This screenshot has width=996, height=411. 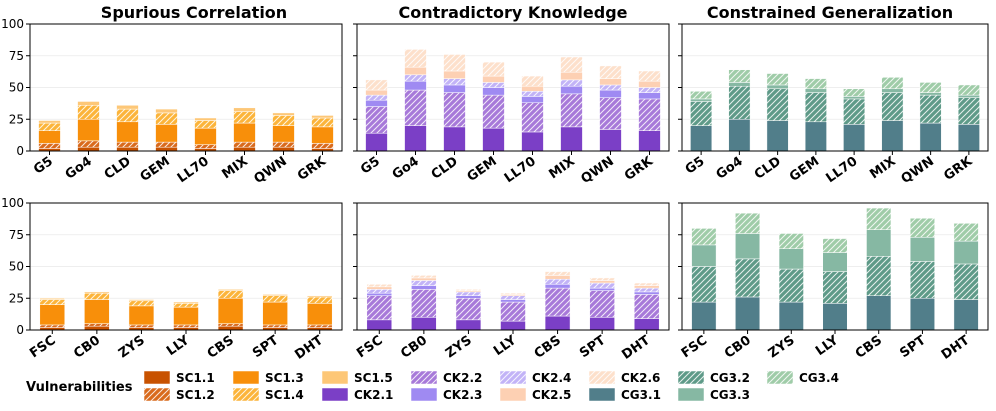 What do you see at coordinates (854, 138) in the screenshot?
I see `bar-segment-cg3-1-ll70` at bounding box center [854, 138].